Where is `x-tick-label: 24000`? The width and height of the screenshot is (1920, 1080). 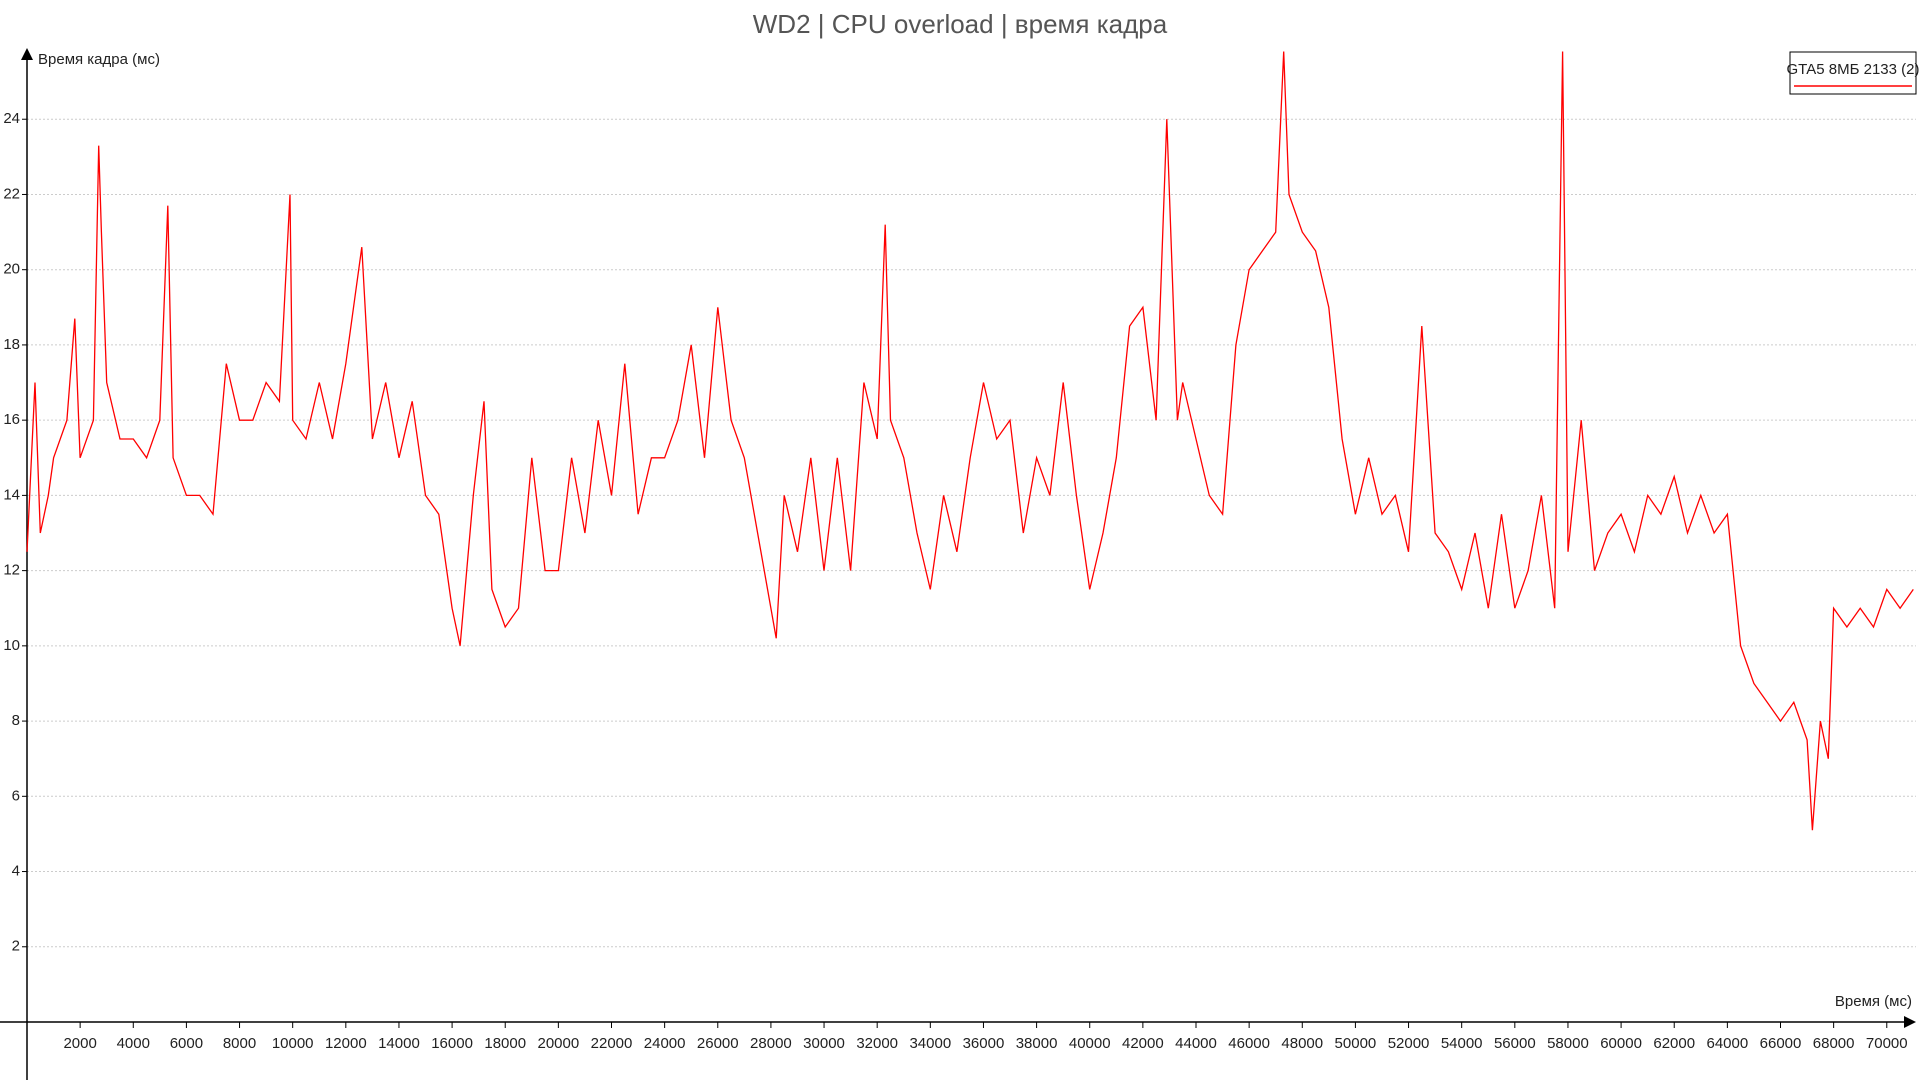 x-tick-label: 24000 is located at coordinates (665, 1043).